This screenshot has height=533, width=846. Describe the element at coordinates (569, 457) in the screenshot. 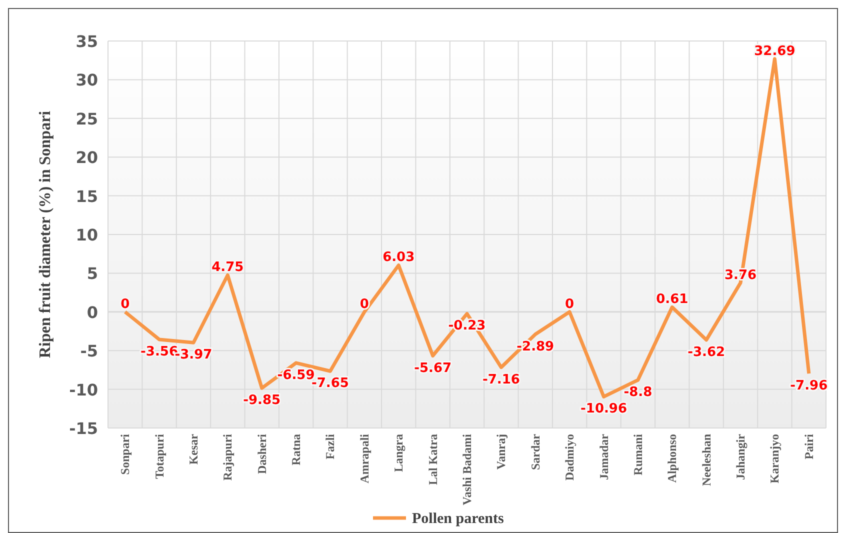

I see `x-tick-label: Dadmiyo` at that location.